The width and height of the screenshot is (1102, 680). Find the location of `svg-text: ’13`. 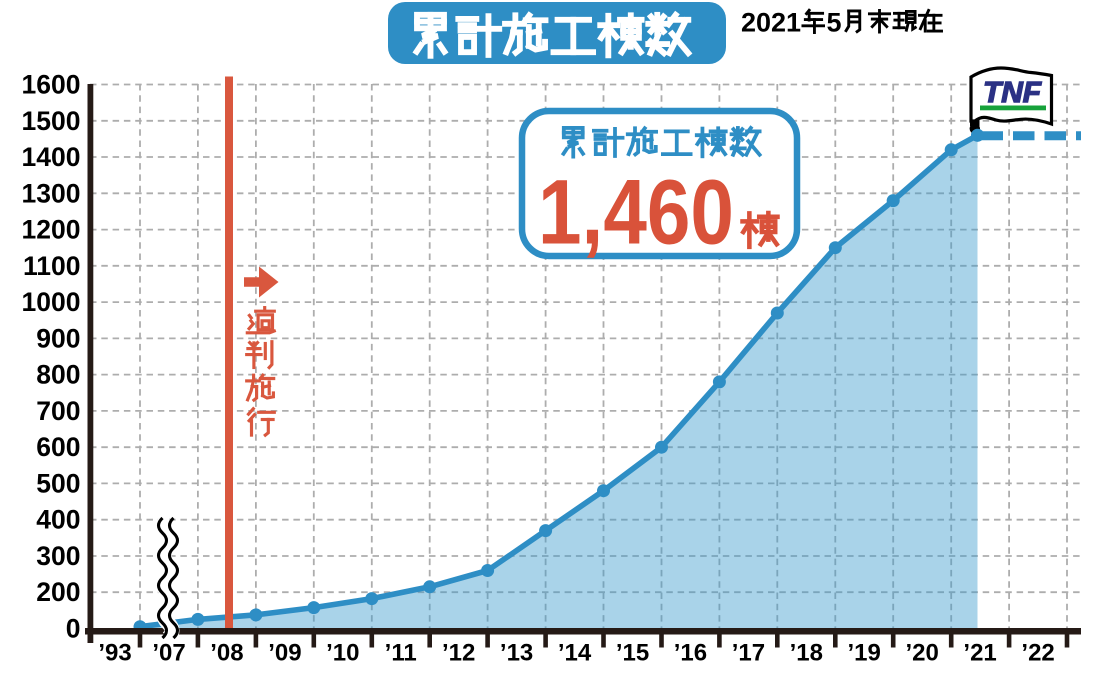

svg-text: ’13 is located at coordinates (516, 653).